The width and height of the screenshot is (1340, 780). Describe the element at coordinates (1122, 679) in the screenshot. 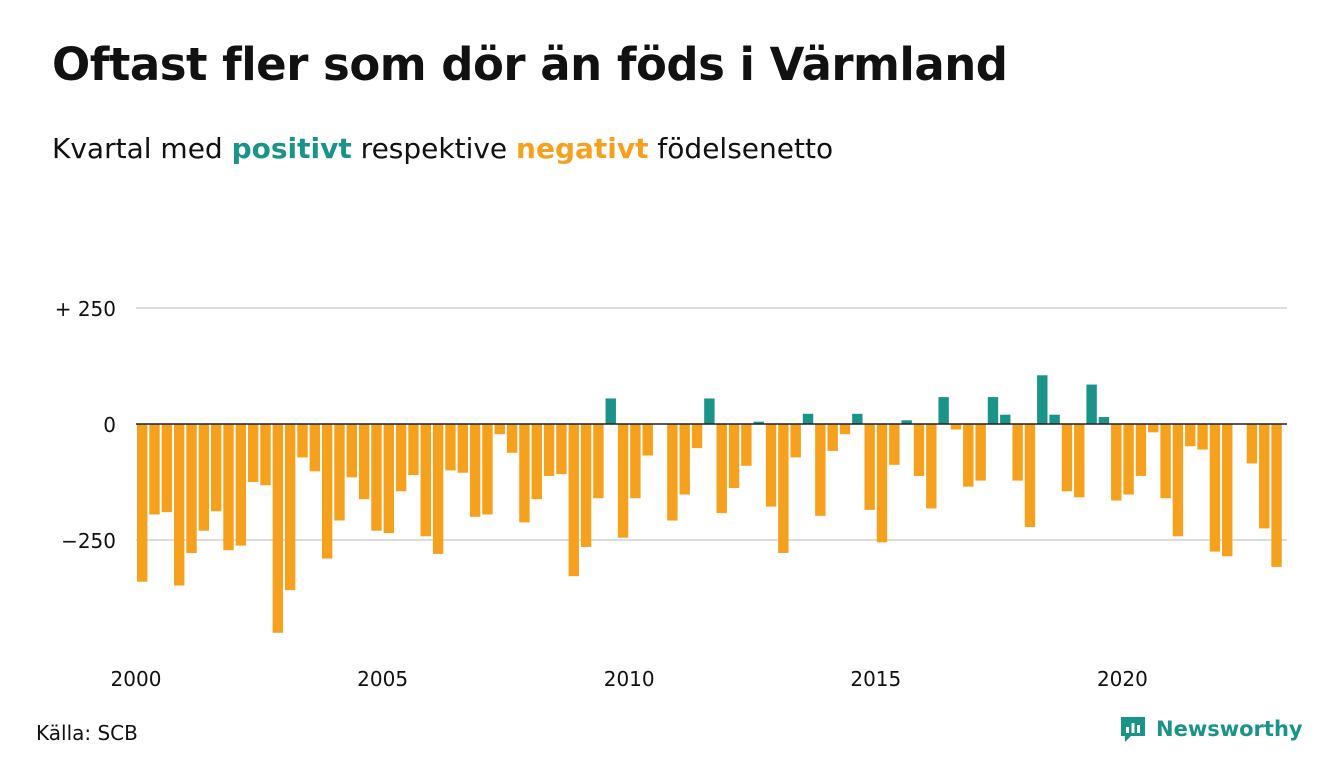

I see `x-tick-label: 2020` at that location.